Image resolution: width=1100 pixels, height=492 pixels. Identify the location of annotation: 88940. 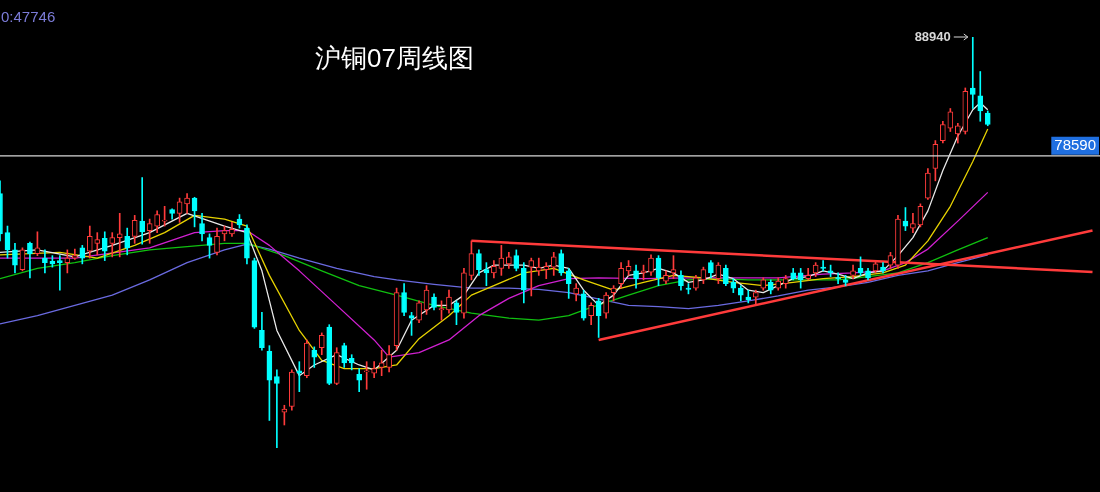
(932, 36).